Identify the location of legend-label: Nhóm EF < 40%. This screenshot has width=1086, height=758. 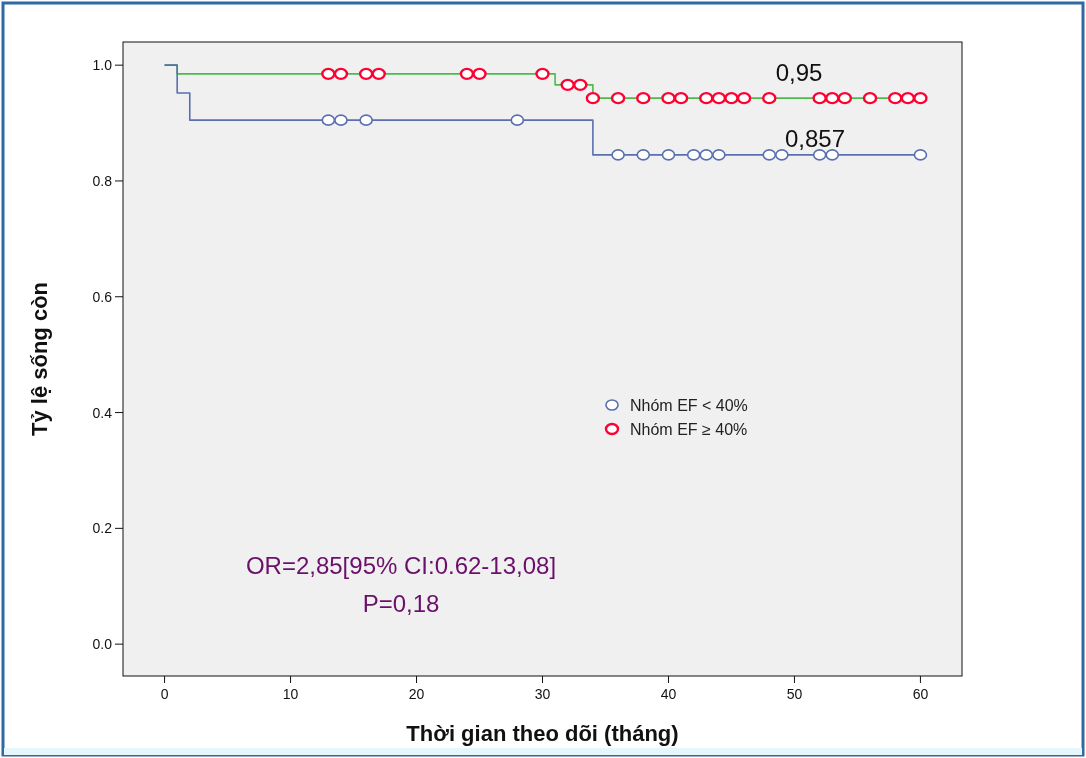
(689, 405).